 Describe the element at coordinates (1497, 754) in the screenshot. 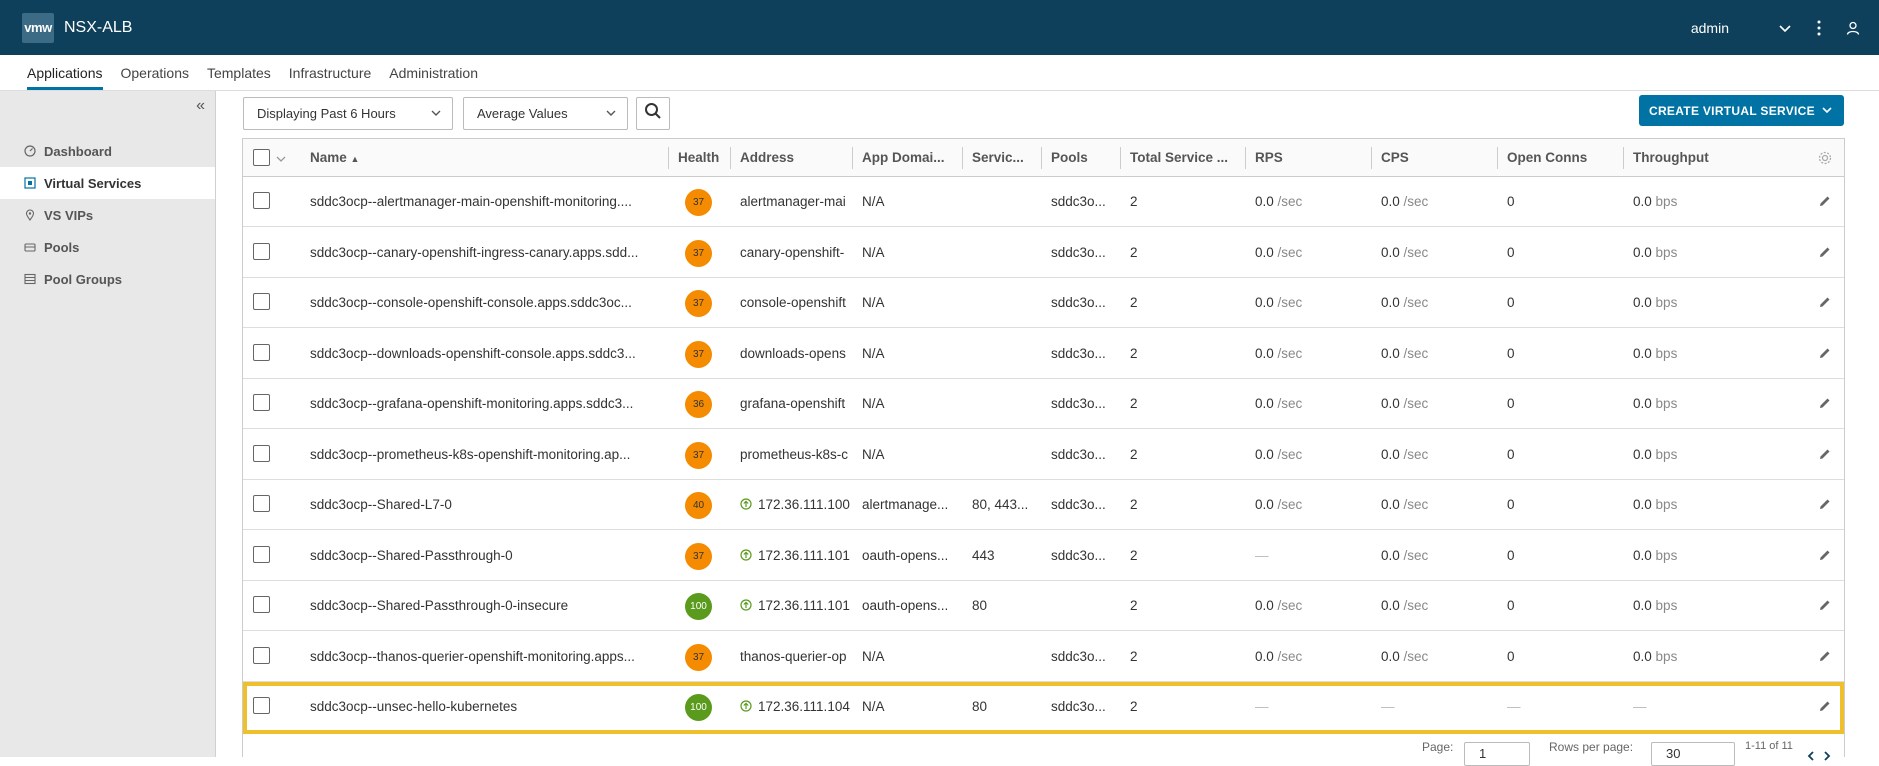

I see `page-select: 1` at that location.